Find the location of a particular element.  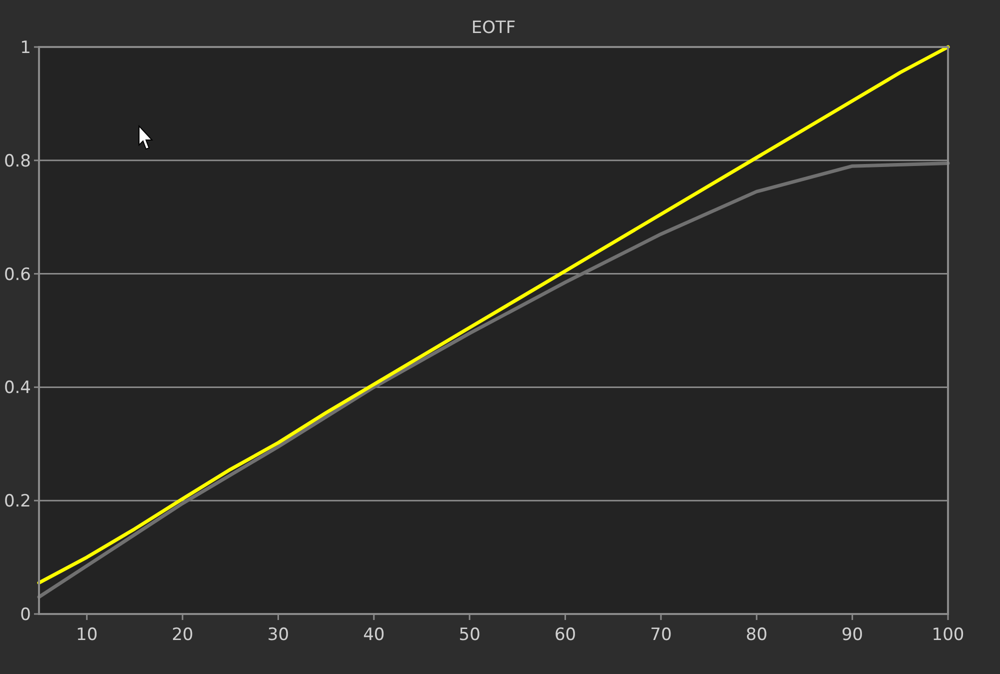

y-tick-label: 0.8 is located at coordinates (17, 161).